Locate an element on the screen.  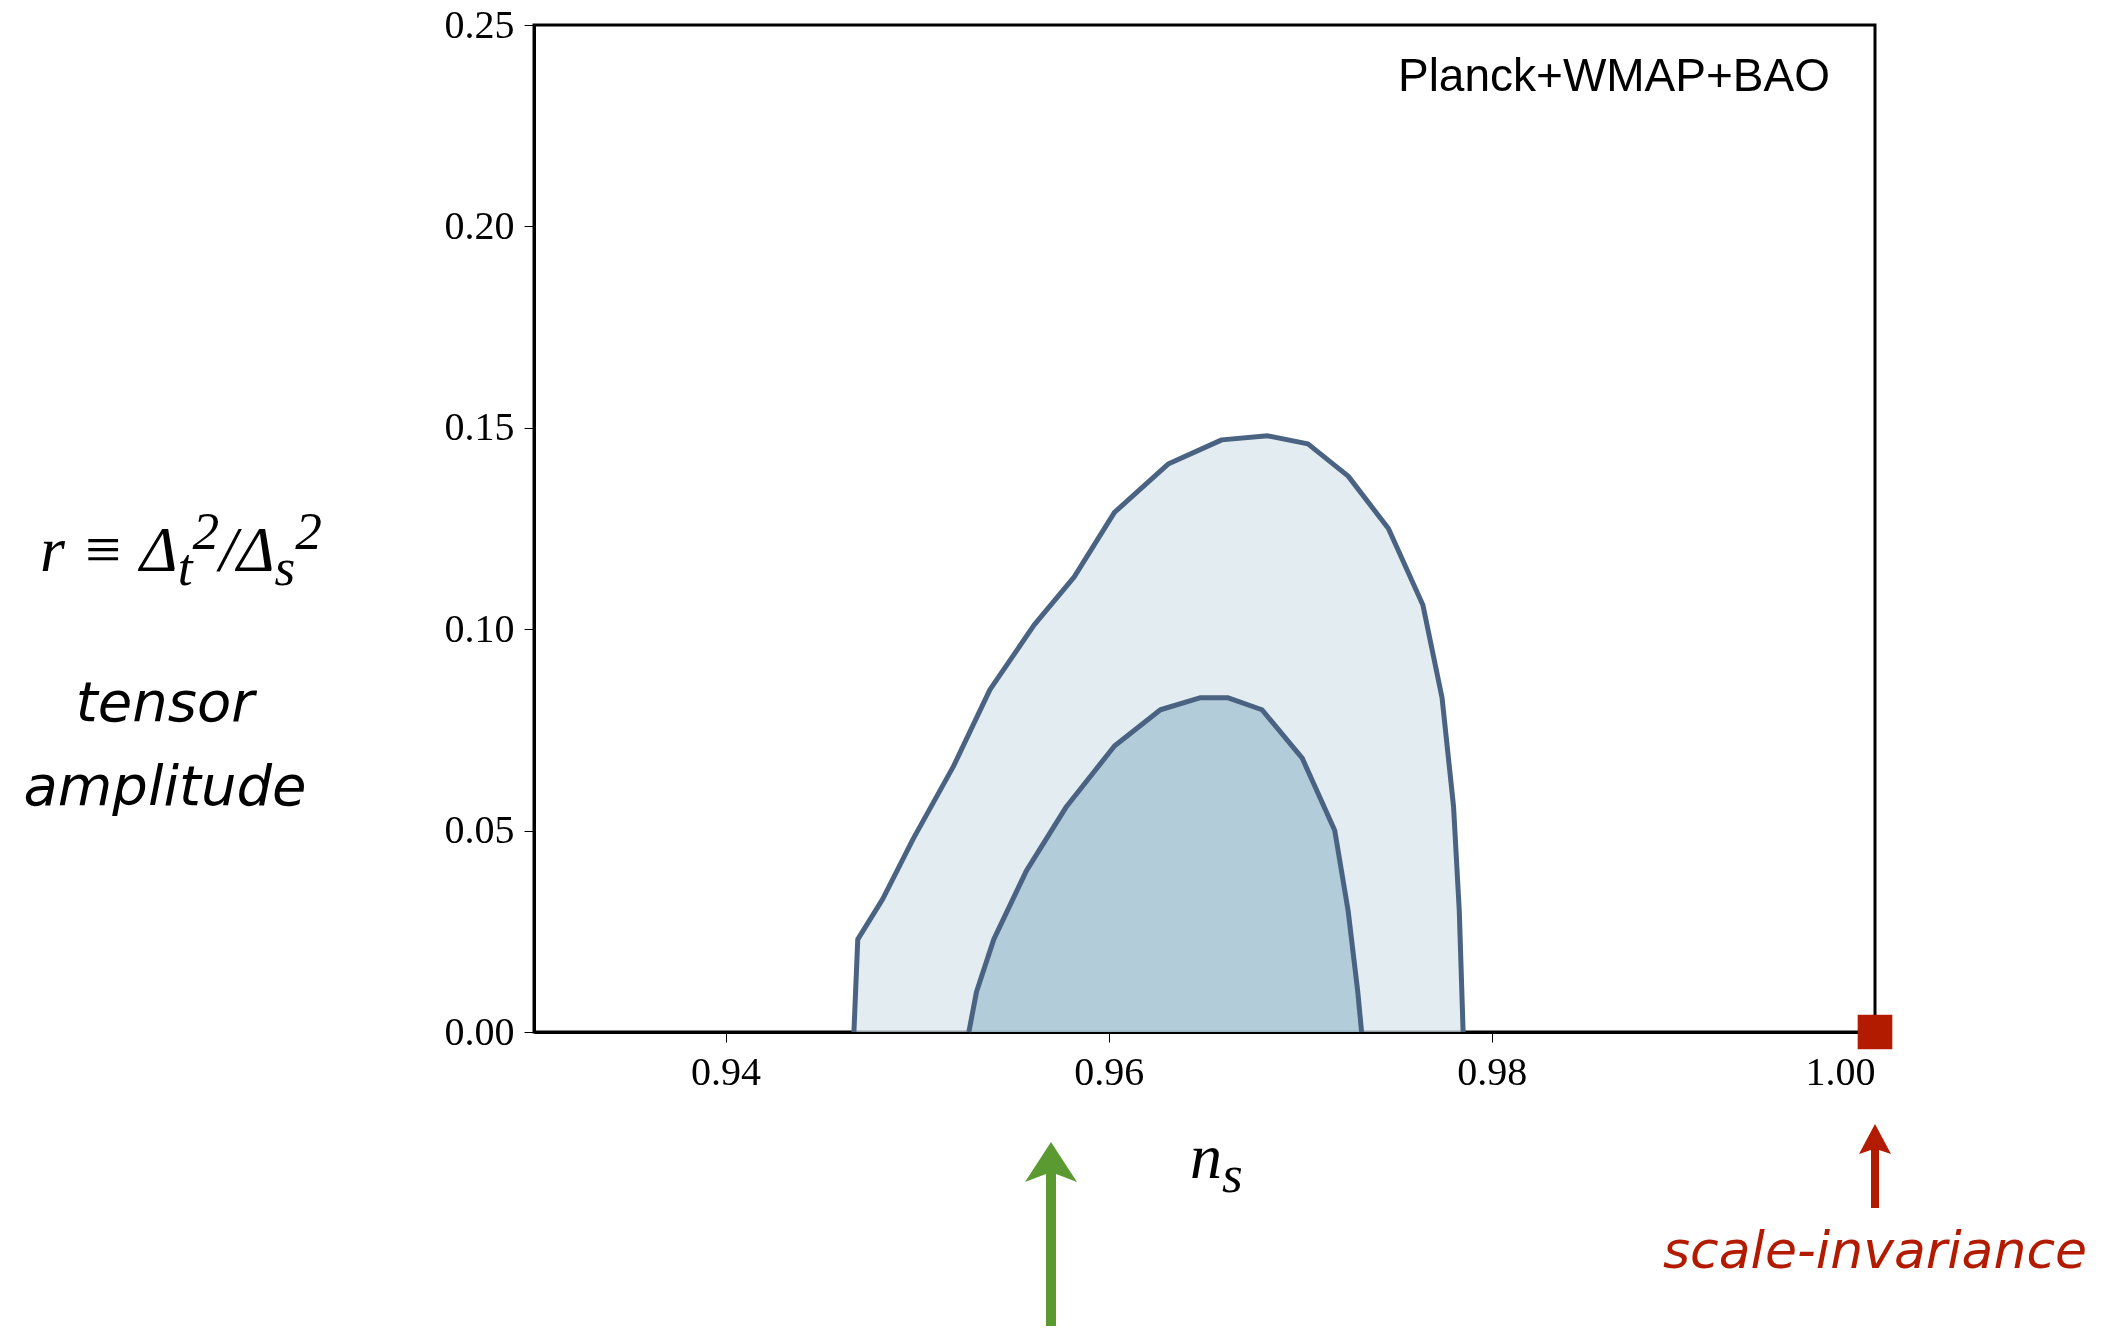
x-tick-label: 0.96 is located at coordinates (1109, 1071).